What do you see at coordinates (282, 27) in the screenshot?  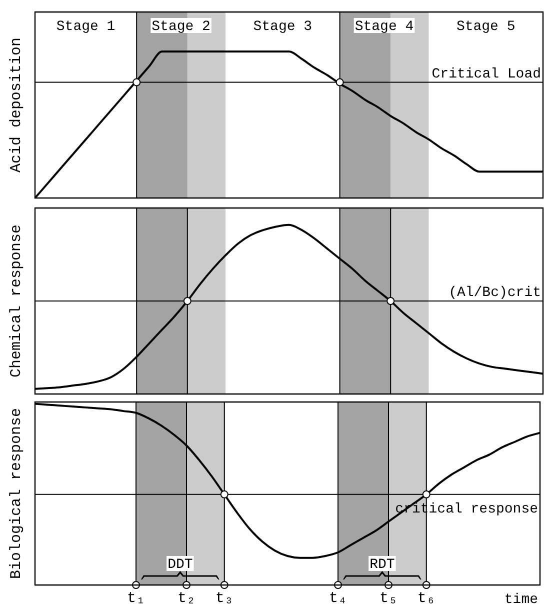 I see `text: Stage 3` at bounding box center [282, 27].